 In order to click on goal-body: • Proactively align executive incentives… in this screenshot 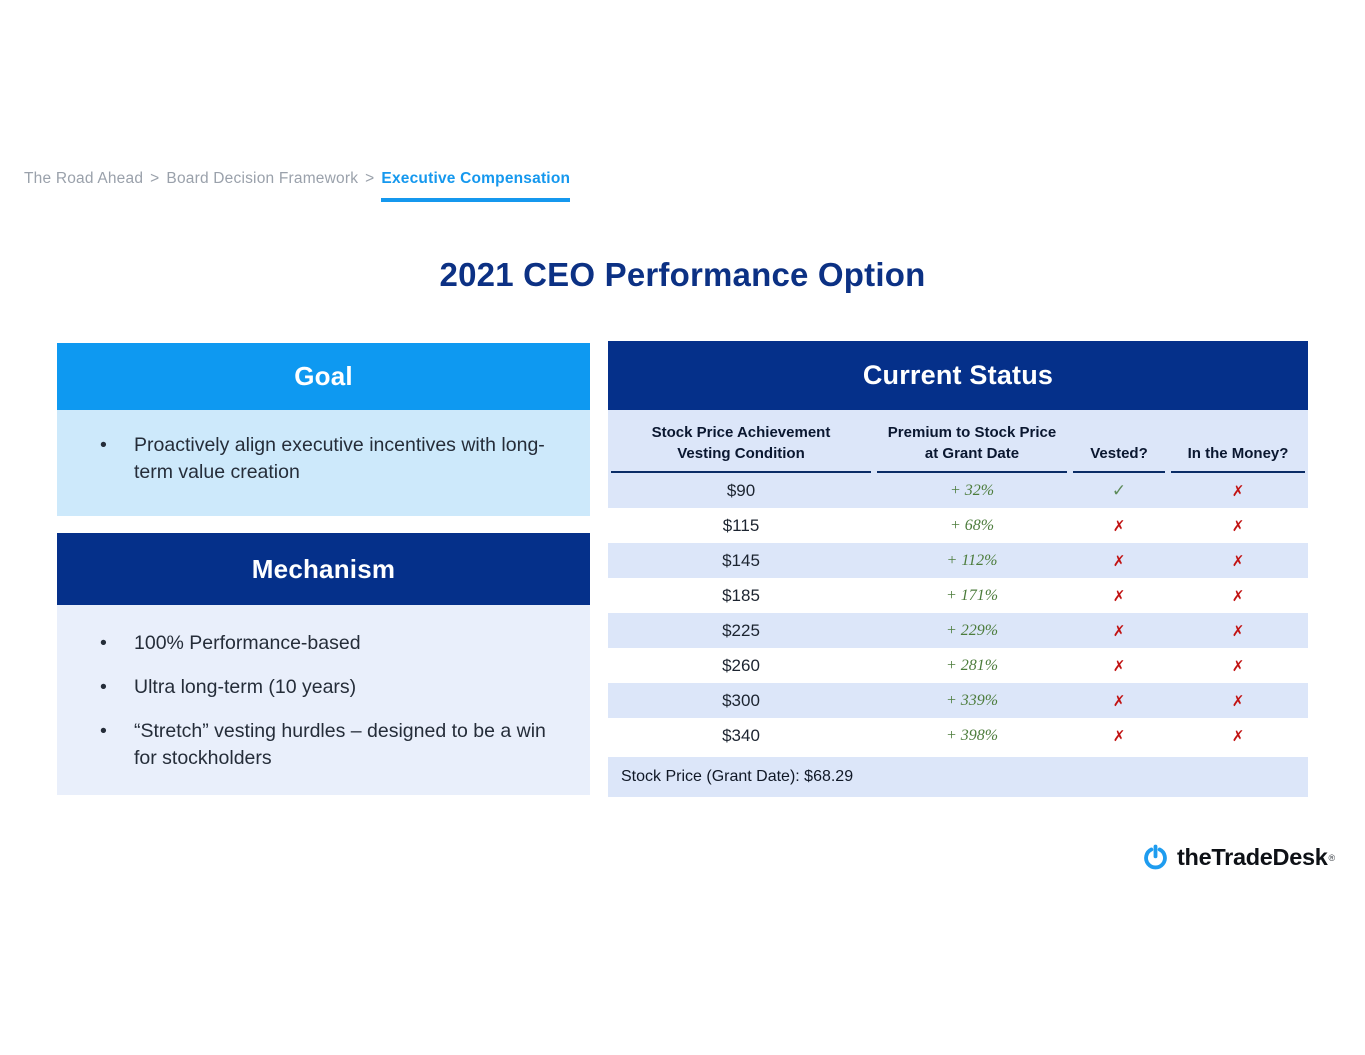, I will do `click(323, 463)`.